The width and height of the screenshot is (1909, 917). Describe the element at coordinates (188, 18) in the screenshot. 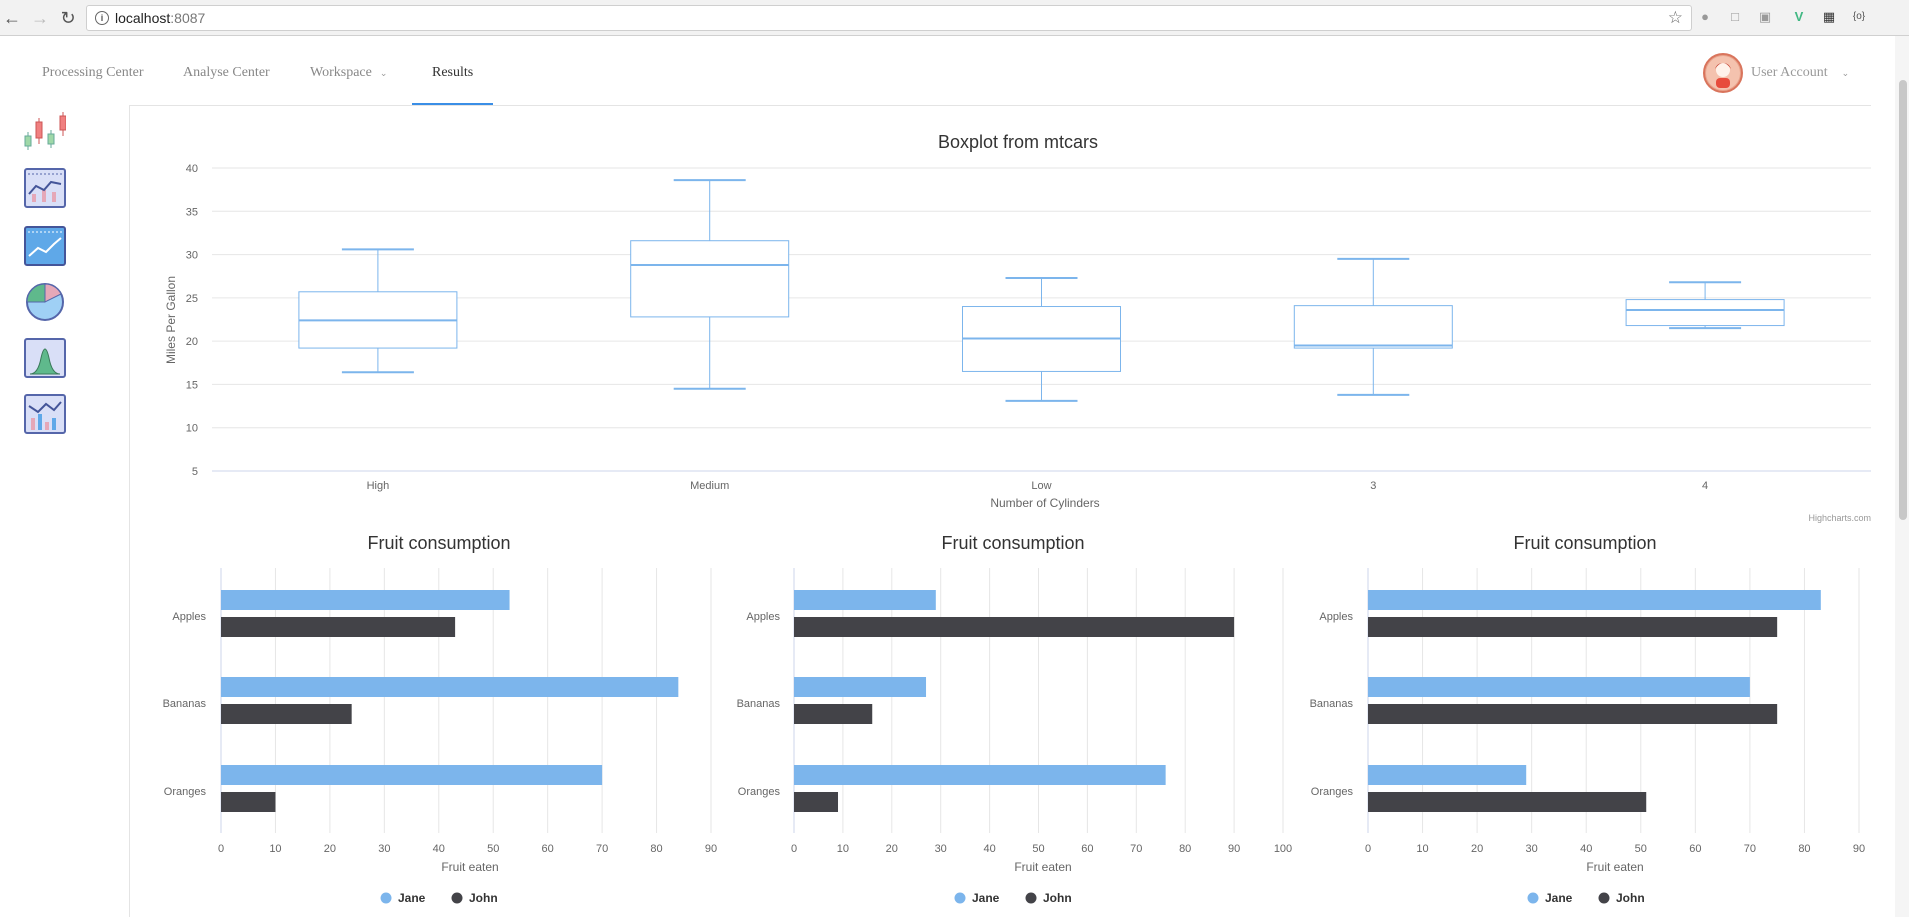

I see `url-port: :8087` at that location.